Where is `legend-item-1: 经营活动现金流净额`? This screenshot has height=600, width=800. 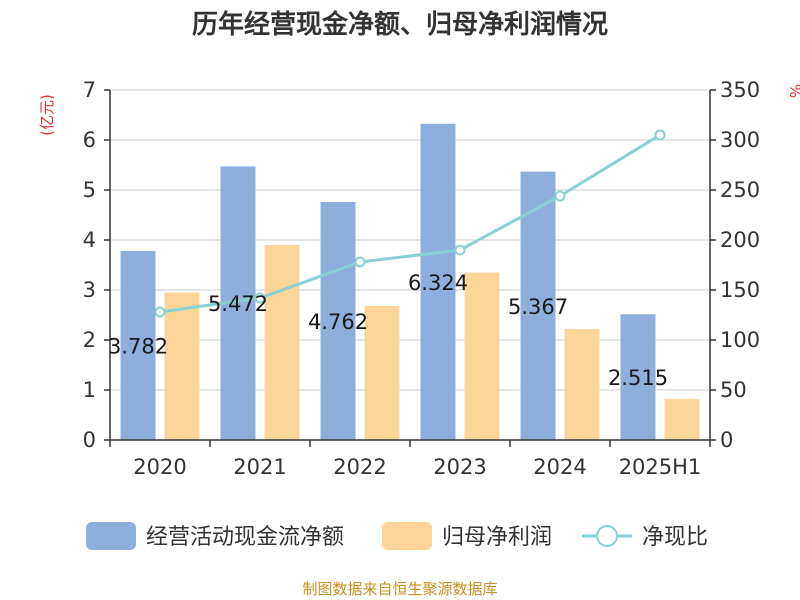 legend-item-1: 经营活动现金流净额 is located at coordinates (215, 536).